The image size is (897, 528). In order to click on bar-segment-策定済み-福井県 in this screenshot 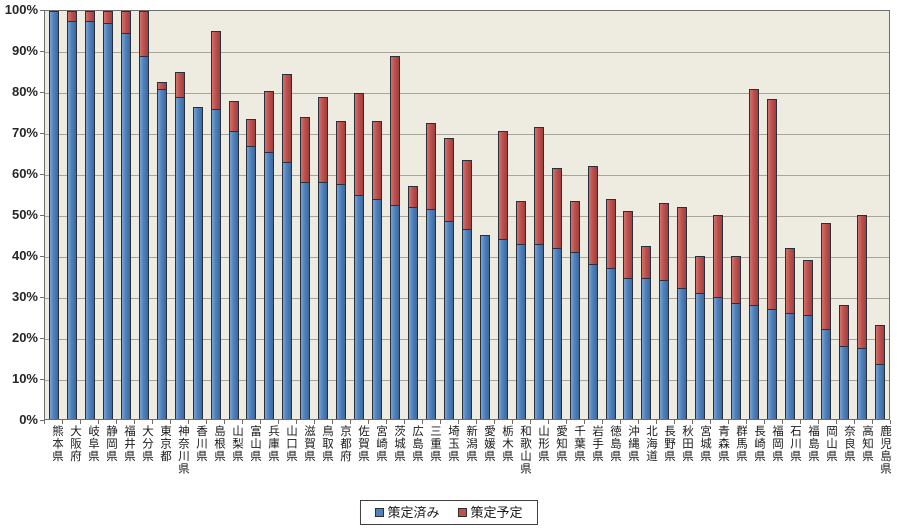, I will do `click(125, 226)`.